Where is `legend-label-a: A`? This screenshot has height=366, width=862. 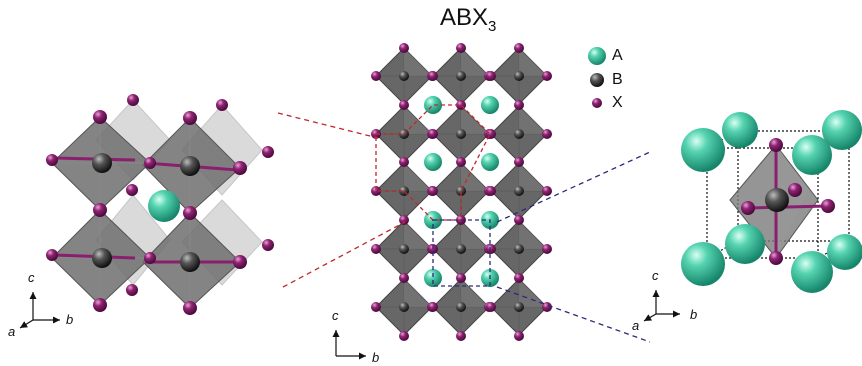
legend-label-a: A is located at coordinates (617, 55).